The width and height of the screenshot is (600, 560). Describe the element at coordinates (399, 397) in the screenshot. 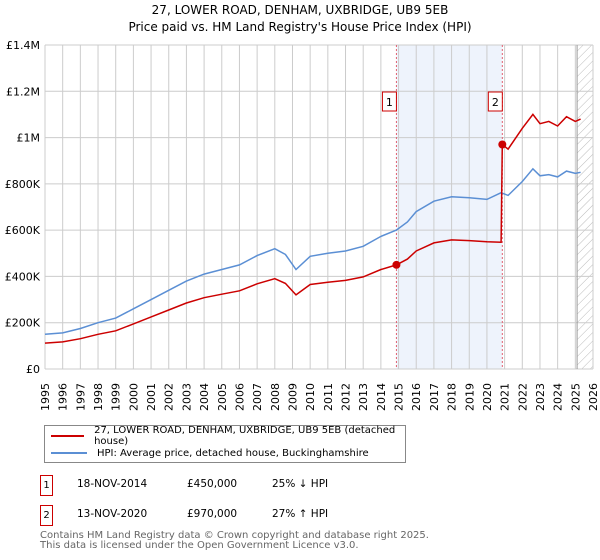

I see `x-tick-label: 2015` at that location.